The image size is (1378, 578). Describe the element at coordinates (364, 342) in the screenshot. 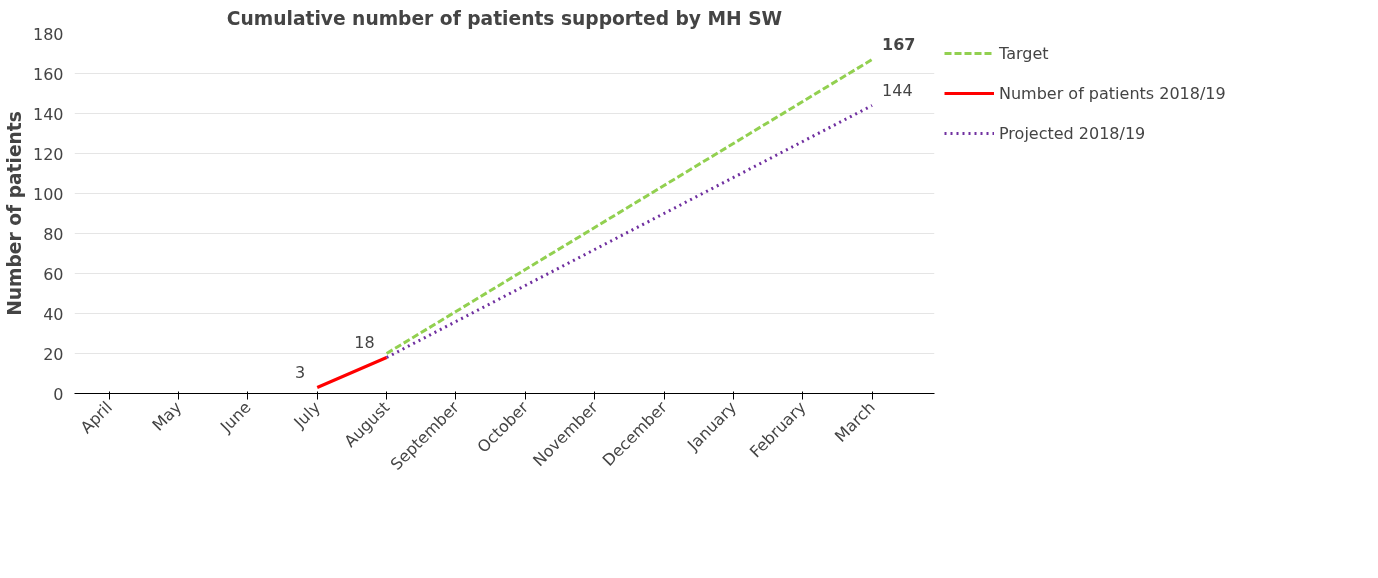

I see `data-label: 18` at that location.